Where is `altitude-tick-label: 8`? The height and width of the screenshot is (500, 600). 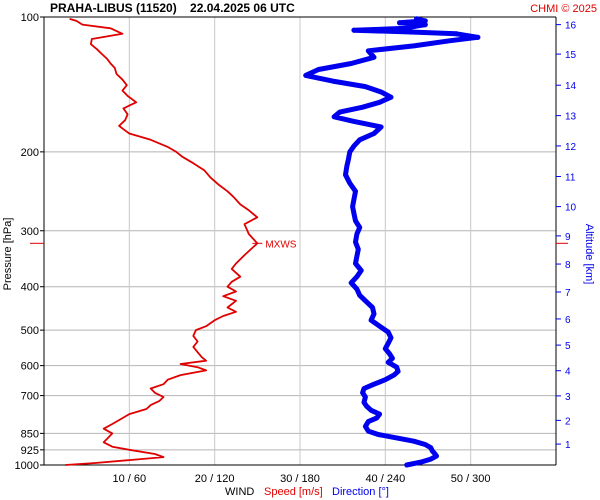
altitude-tick-label: 8 is located at coordinates (568, 265).